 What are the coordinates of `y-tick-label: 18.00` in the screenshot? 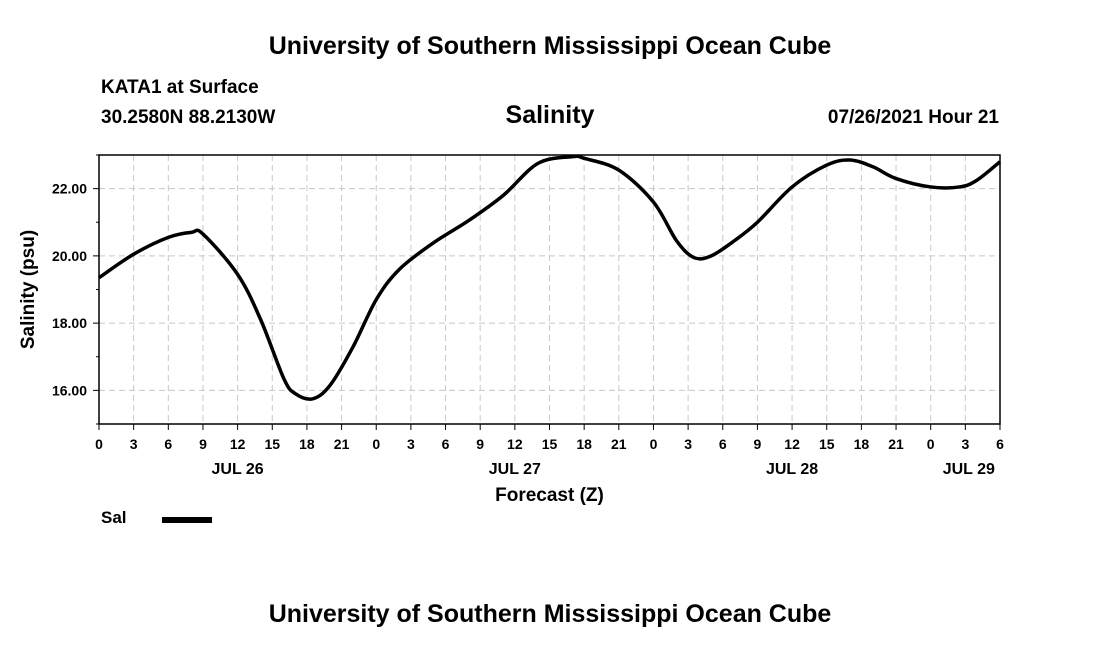 It's located at (69, 323).